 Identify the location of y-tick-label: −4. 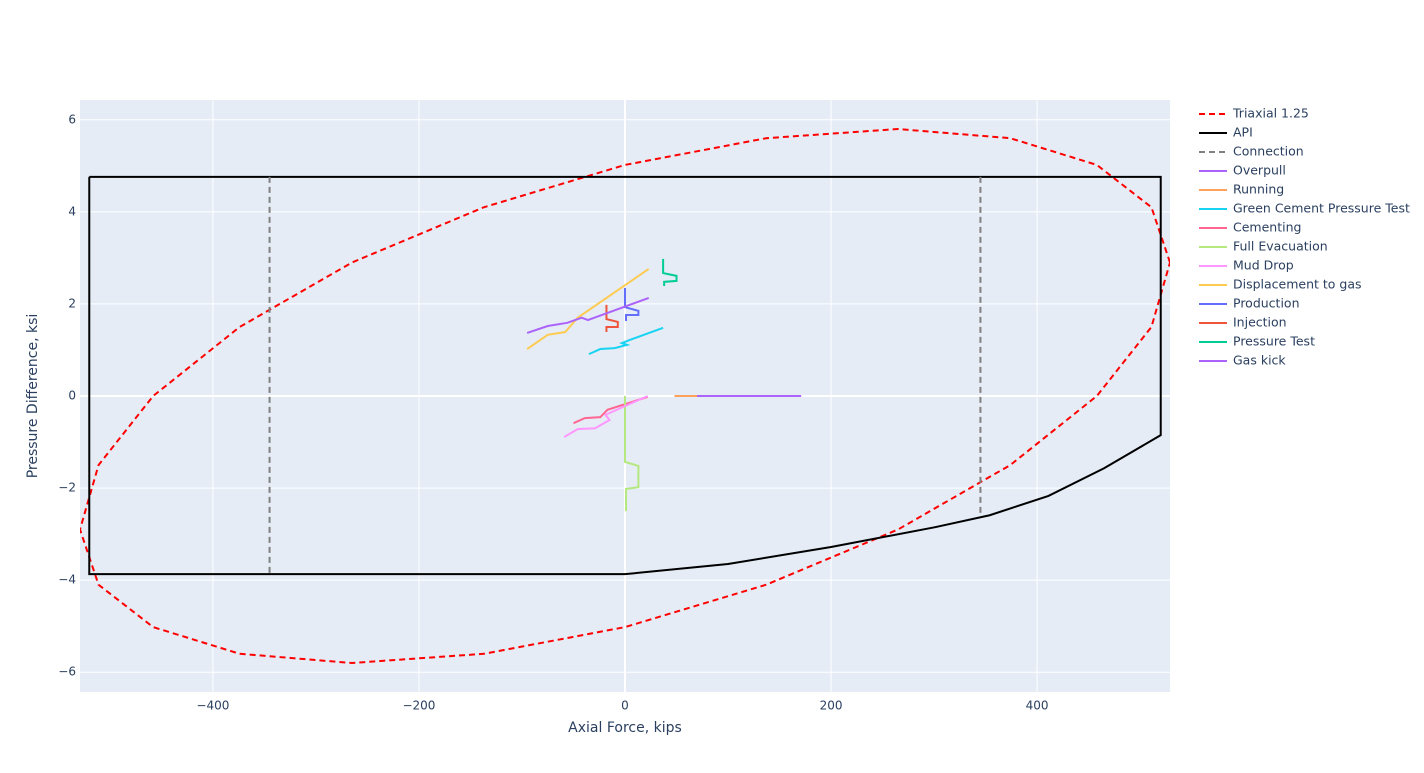
(67, 580).